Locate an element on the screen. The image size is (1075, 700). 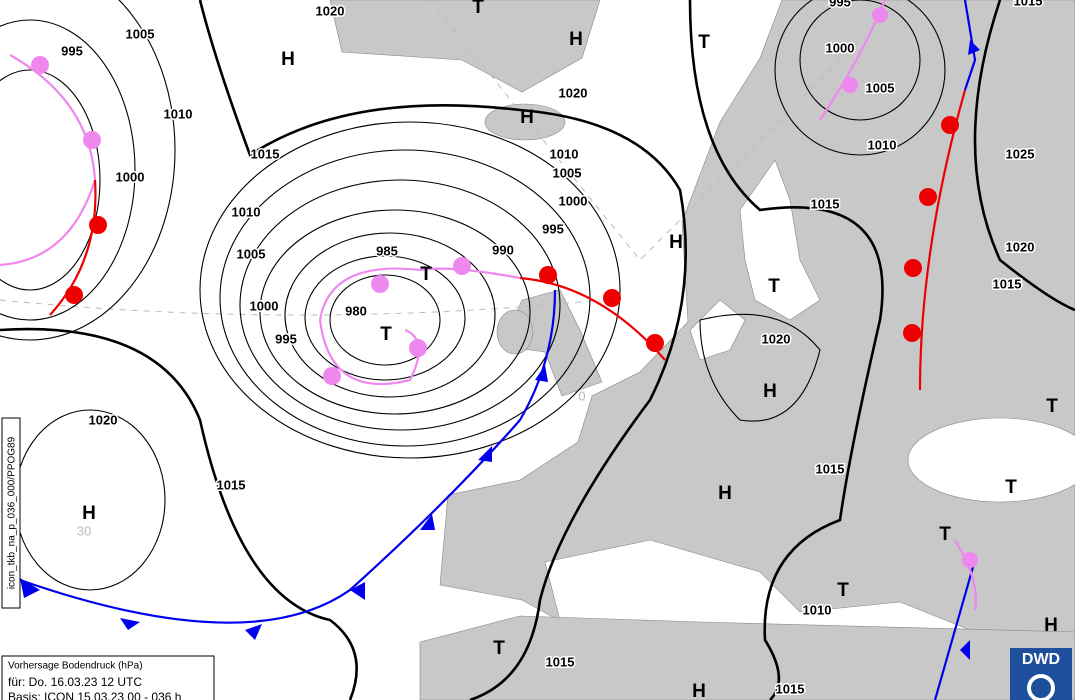
isobar-label: 1025 is located at coordinates (1020, 153).